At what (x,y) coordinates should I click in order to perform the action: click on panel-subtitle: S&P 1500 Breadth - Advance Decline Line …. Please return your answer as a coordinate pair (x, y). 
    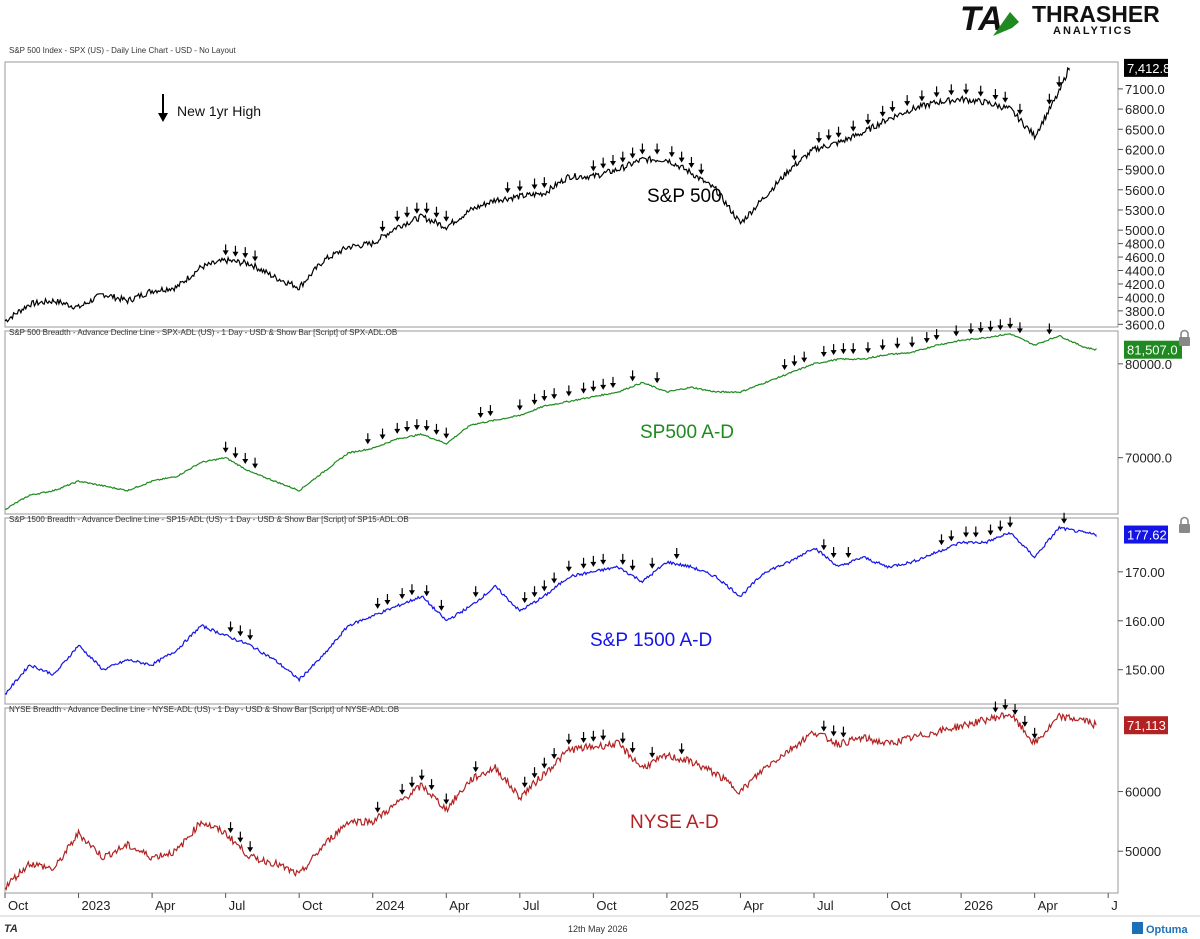
    Looking at the image, I should click on (209, 519).